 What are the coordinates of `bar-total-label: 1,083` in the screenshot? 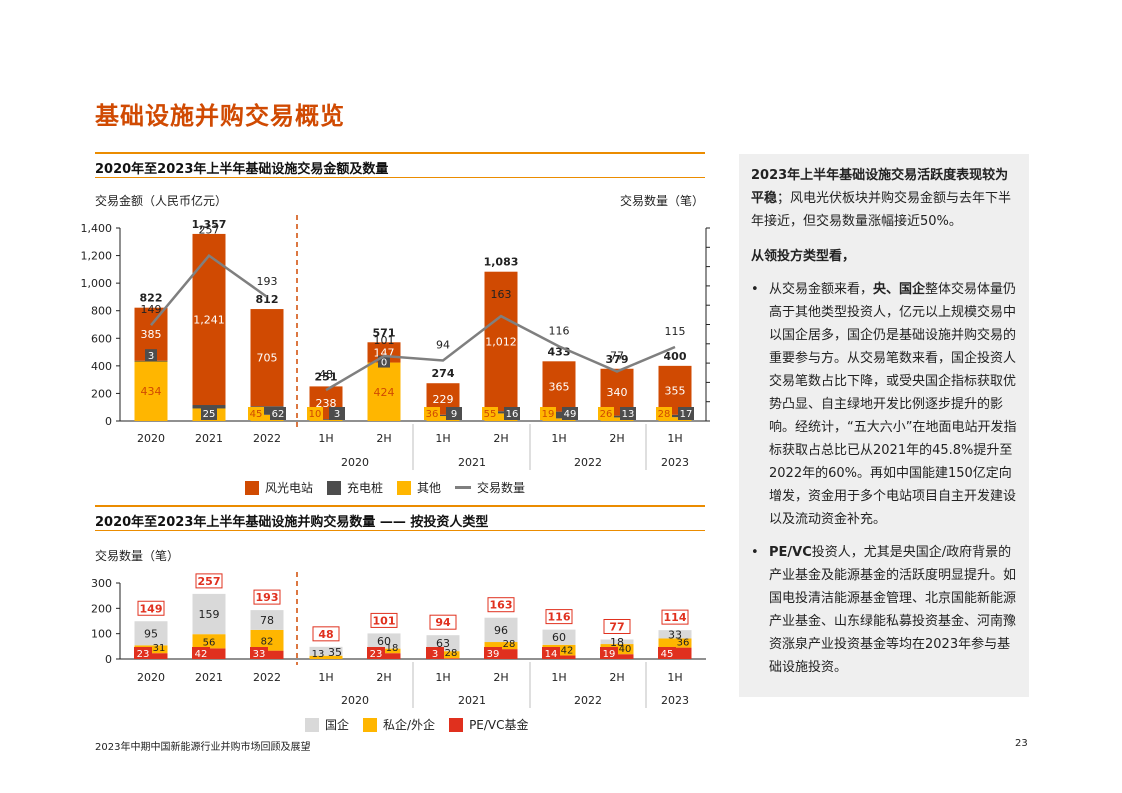 It's located at (501, 262).